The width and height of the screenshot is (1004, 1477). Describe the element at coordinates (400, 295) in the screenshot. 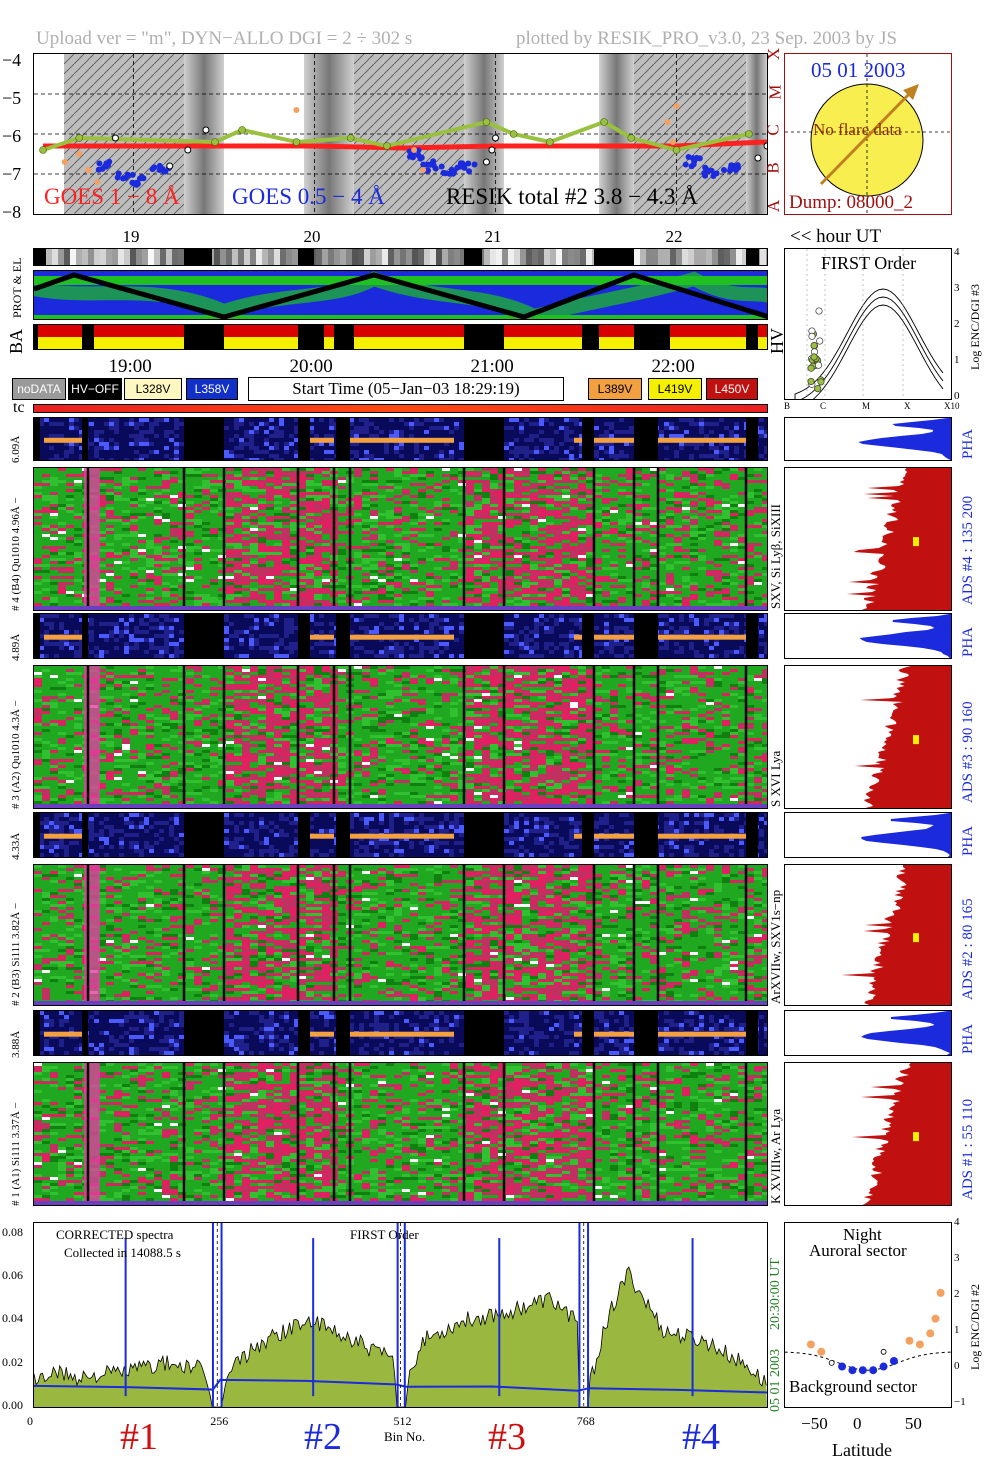

I see `orbit-track` at that location.